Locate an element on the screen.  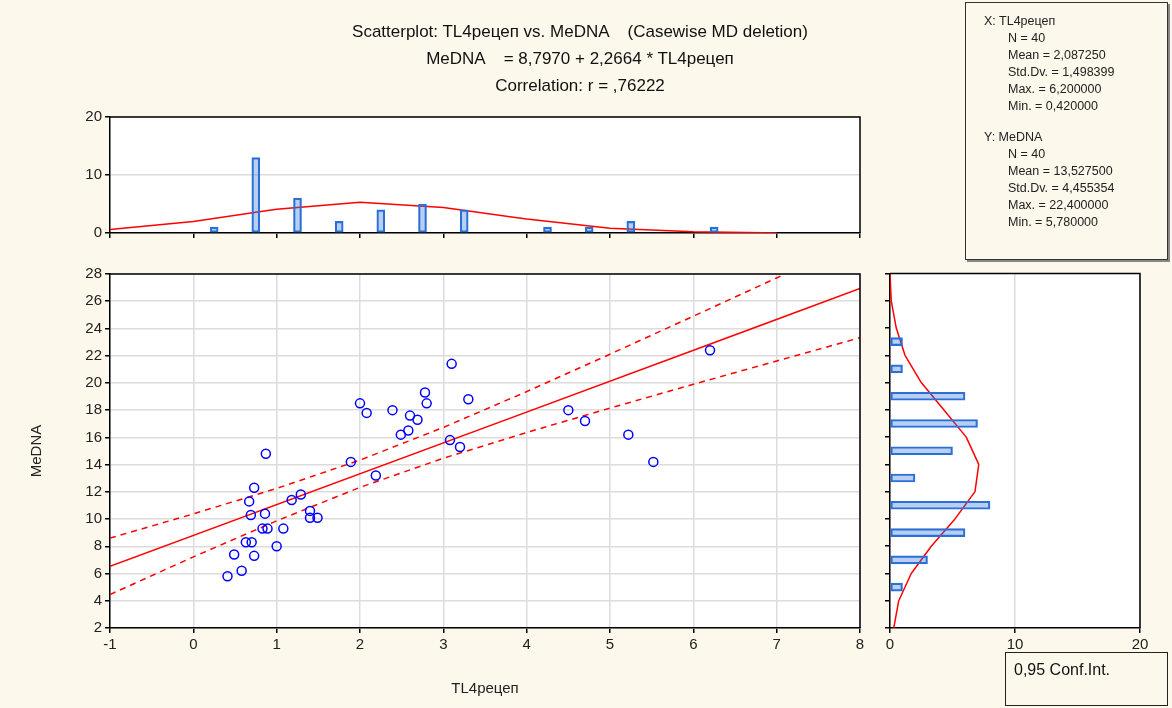
x-tick-label: 6 is located at coordinates (693, 644).